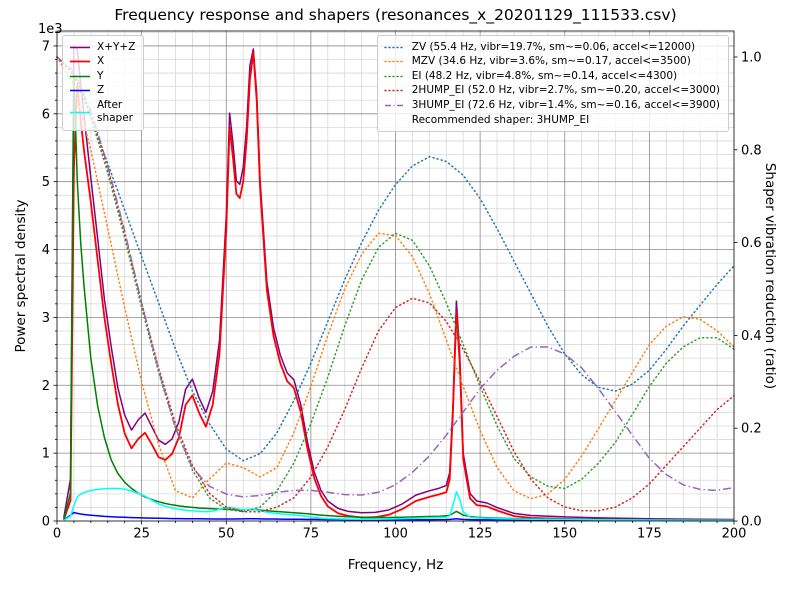  Describe the element at coordinates (751, 429) in the screenshot. I see `y-right-tick-label: 0.2` at that location.